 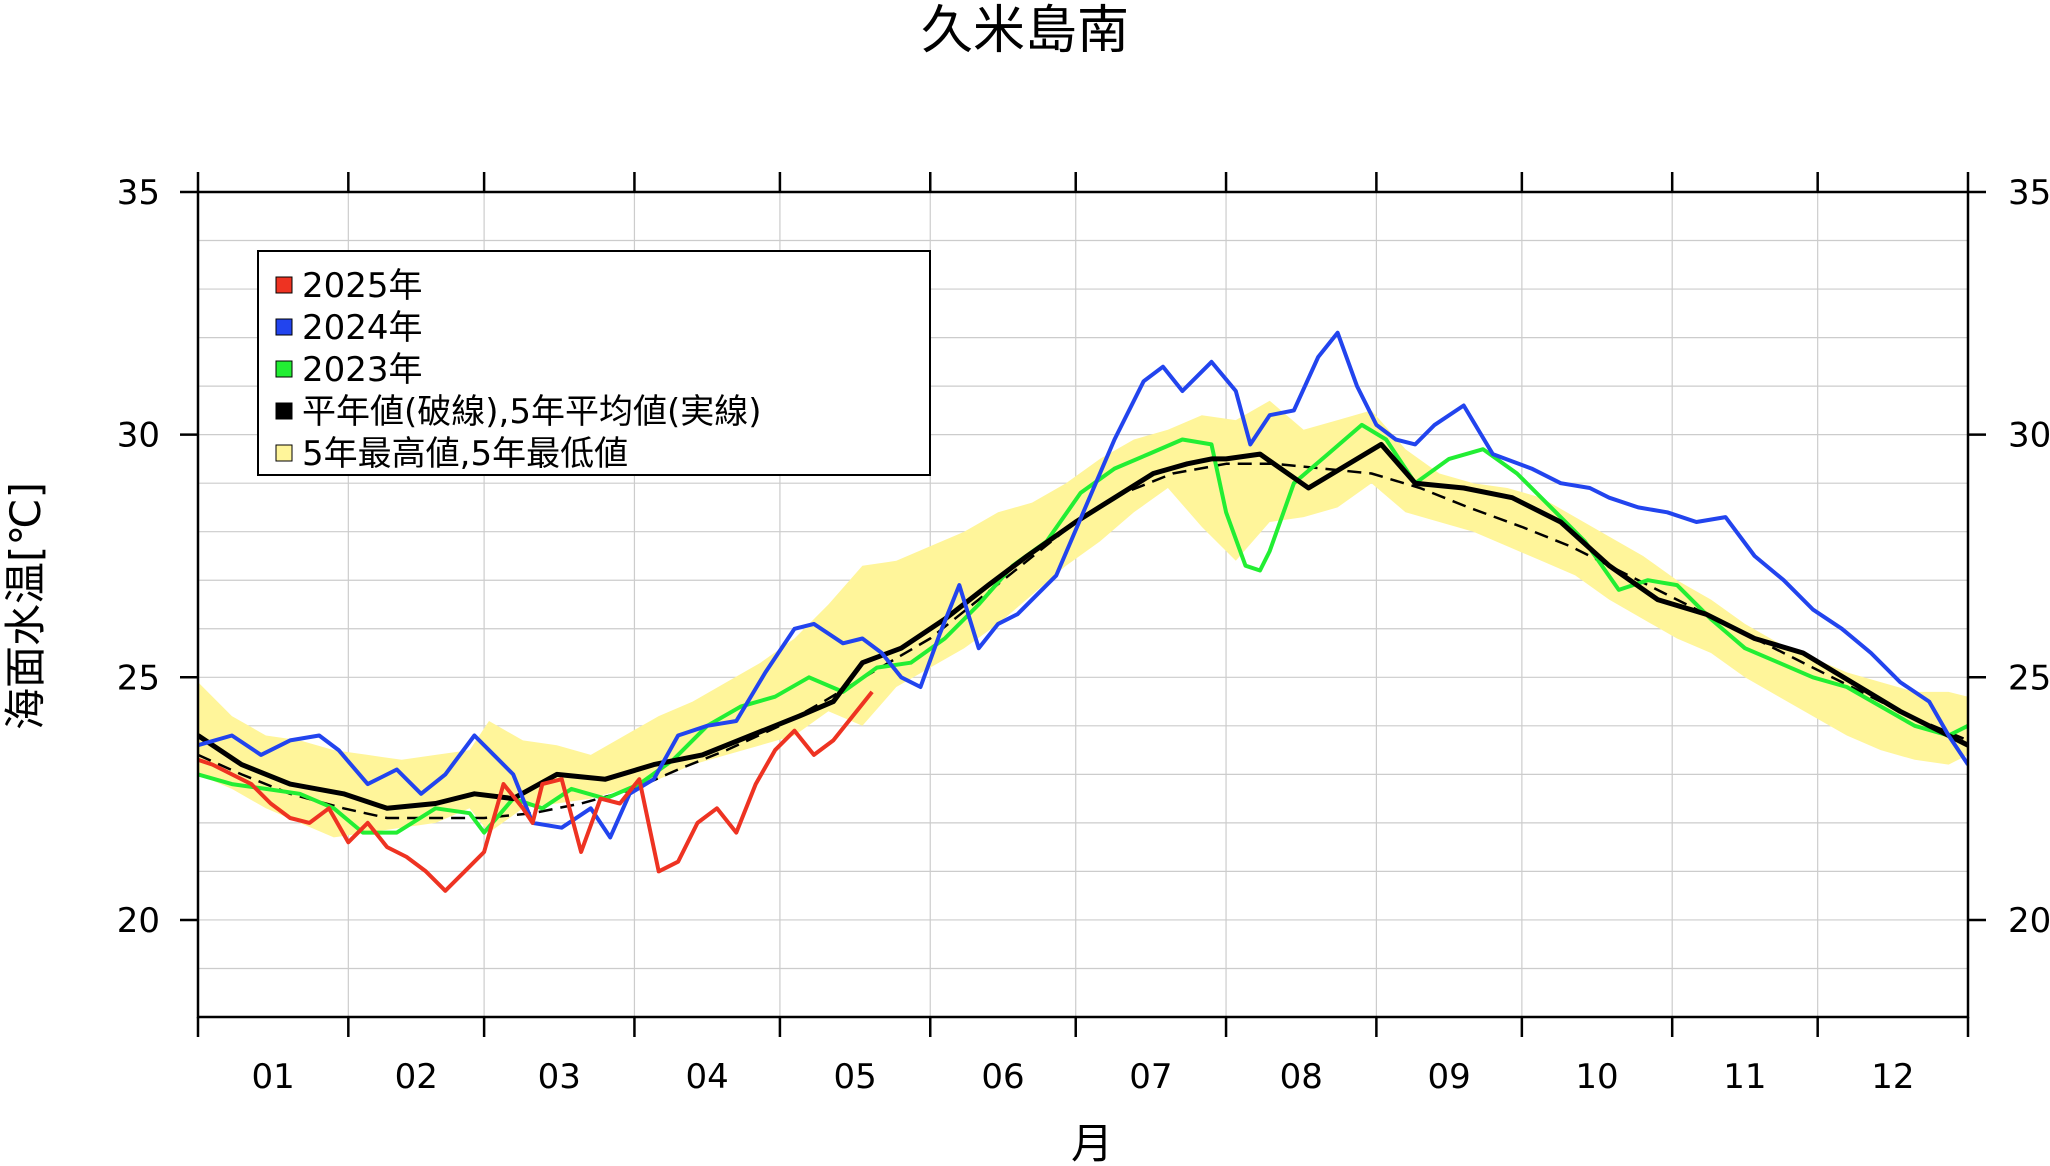 I want to click on y-tick-label-left: 25, so click(x=138, y=678).